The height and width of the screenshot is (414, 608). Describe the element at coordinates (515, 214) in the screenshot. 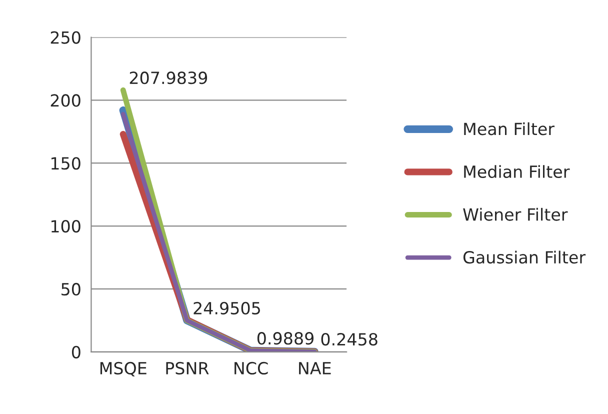

I see `legend-label: Wiener Filter` at that location.